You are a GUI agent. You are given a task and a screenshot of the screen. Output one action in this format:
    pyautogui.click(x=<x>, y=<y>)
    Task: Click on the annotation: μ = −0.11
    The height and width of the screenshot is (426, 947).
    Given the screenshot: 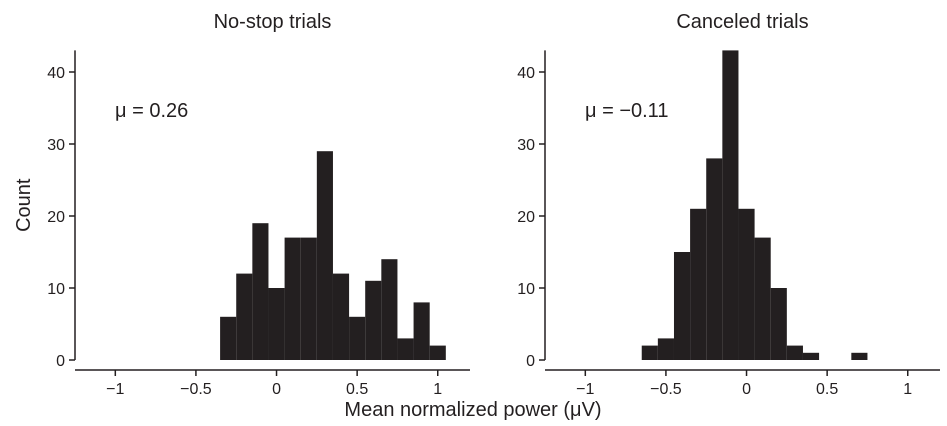 What is the action you would take?
    pyautogui.click(x=626, y=111)
    